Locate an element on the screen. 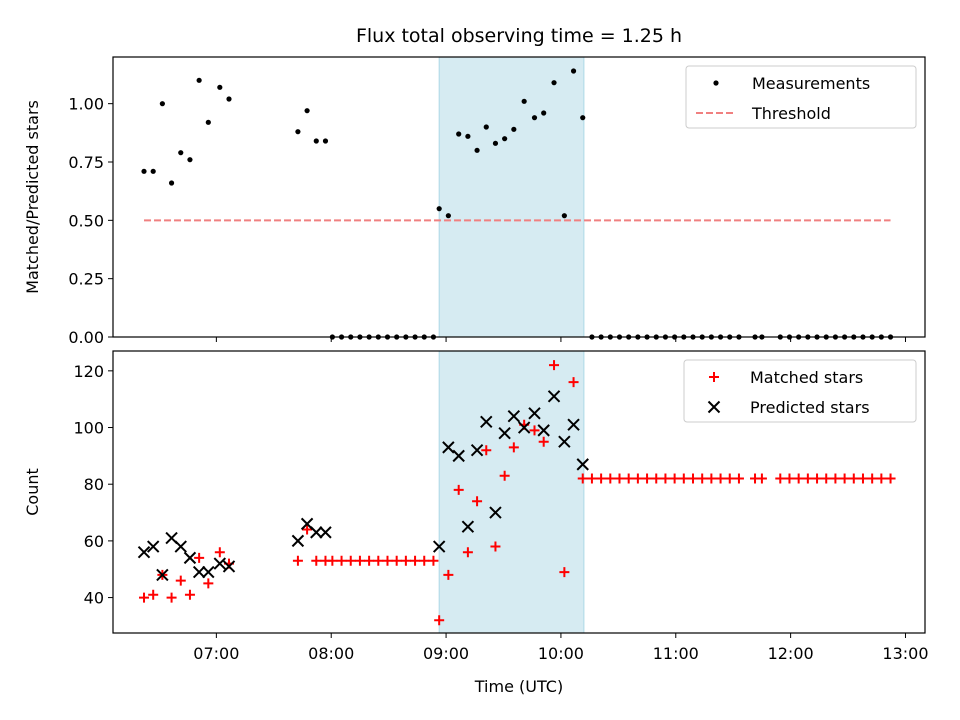 The image size is (960, 720). y-tick-label: 1.00 is located at coordinates (86, 104).